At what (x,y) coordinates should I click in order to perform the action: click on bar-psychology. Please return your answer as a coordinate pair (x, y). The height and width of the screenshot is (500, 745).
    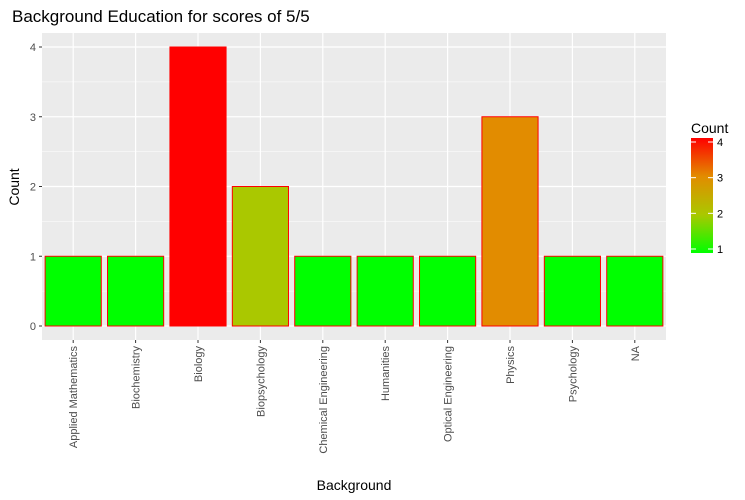
    Looking at the image, I should click on (572, 291).